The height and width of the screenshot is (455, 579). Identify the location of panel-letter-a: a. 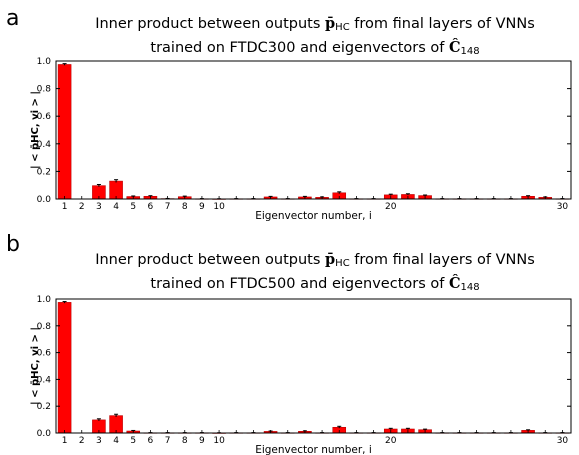
(13, 18).